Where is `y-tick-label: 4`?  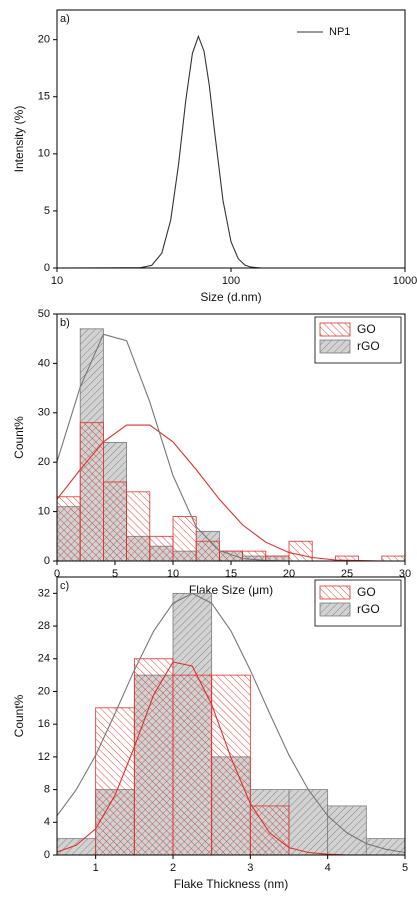 y-tick-label: 4 is located at coordinates (47, 822).